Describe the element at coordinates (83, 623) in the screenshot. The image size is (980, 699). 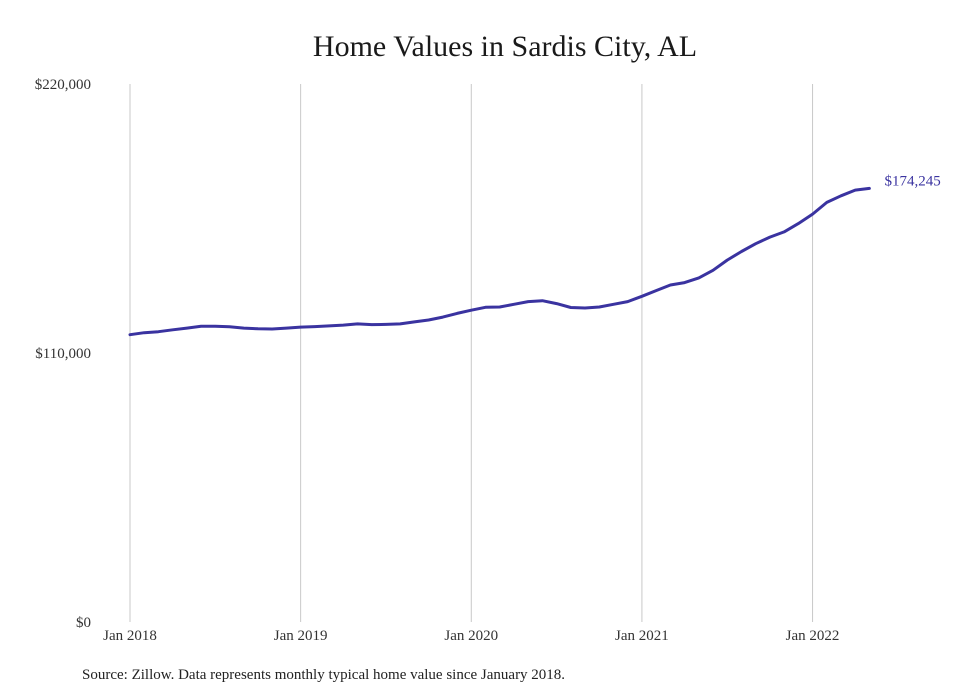
I see `y-tick-label: $0` at that location.